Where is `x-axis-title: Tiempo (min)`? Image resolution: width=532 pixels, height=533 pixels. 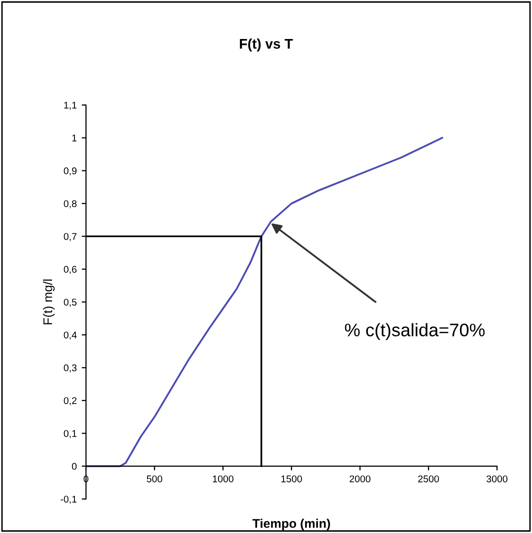
x-axis-title: Tiempo (min) is located at coordinates (291, 524).